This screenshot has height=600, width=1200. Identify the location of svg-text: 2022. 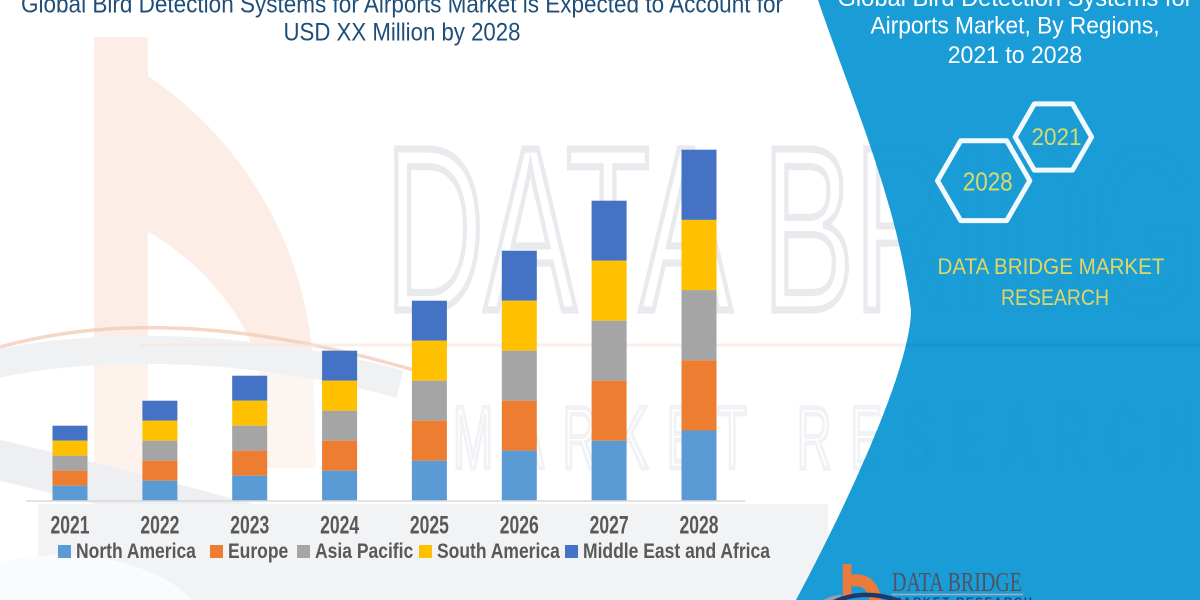
(159, 525).